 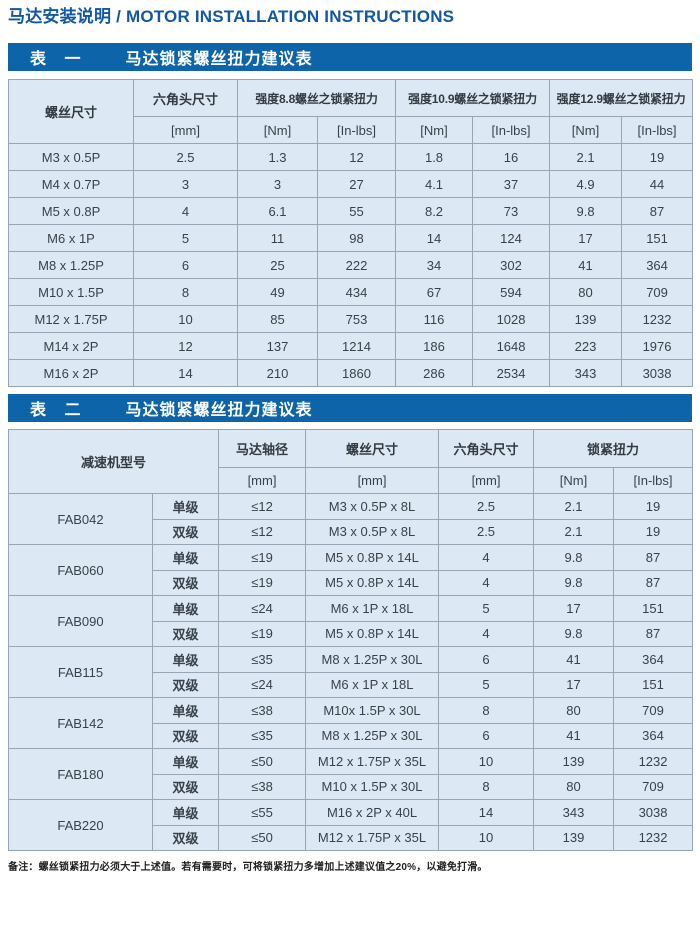 I want to click on table2-row: 双级 ≤24 M6 x 1P x 18L 5 17 151, so click(x=351, y=684).